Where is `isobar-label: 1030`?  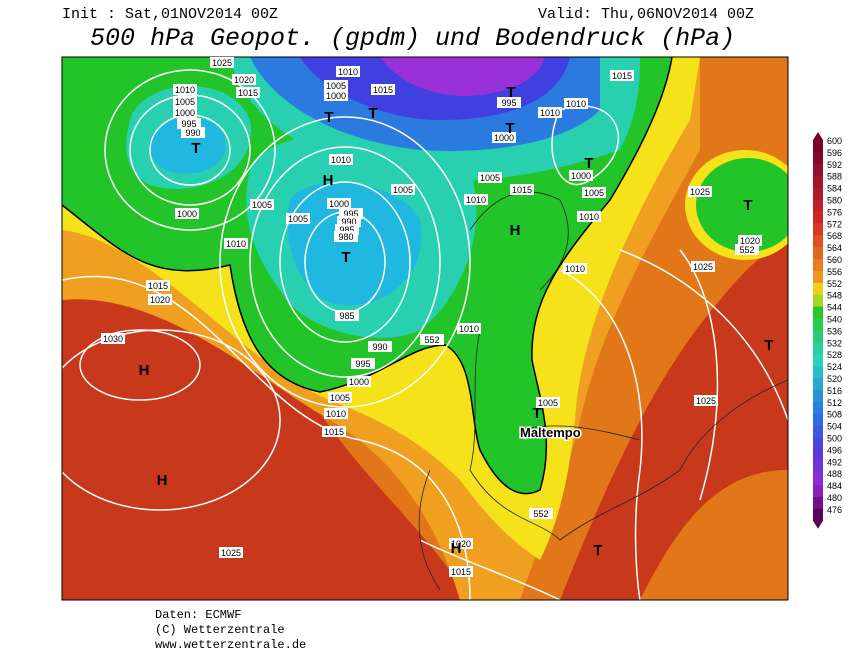
isobar-label: 1030 is located at coordinates (113, 339).